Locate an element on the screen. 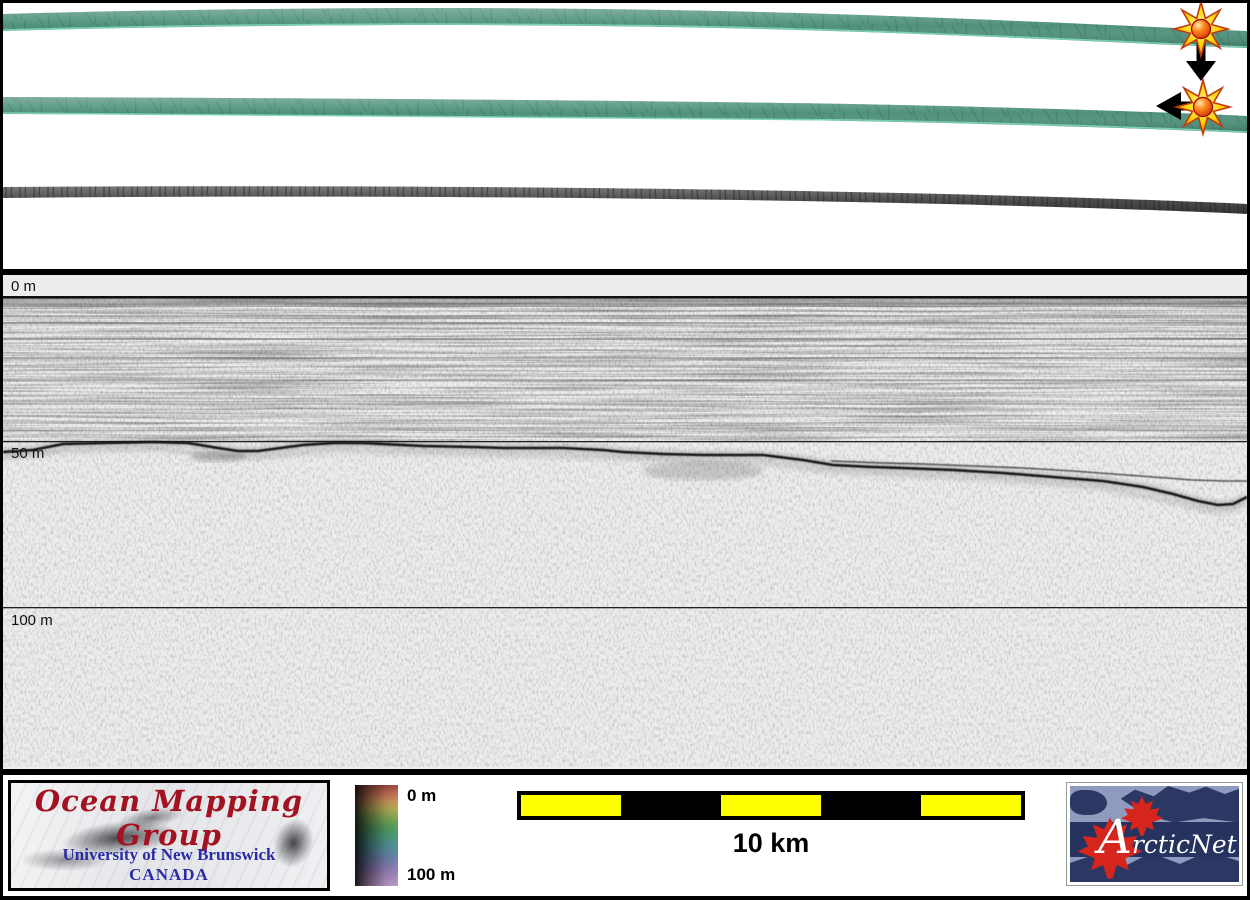 The image size is (1250, 900). colorbar-label-top: 0 m is located at coordinates (422, 795).